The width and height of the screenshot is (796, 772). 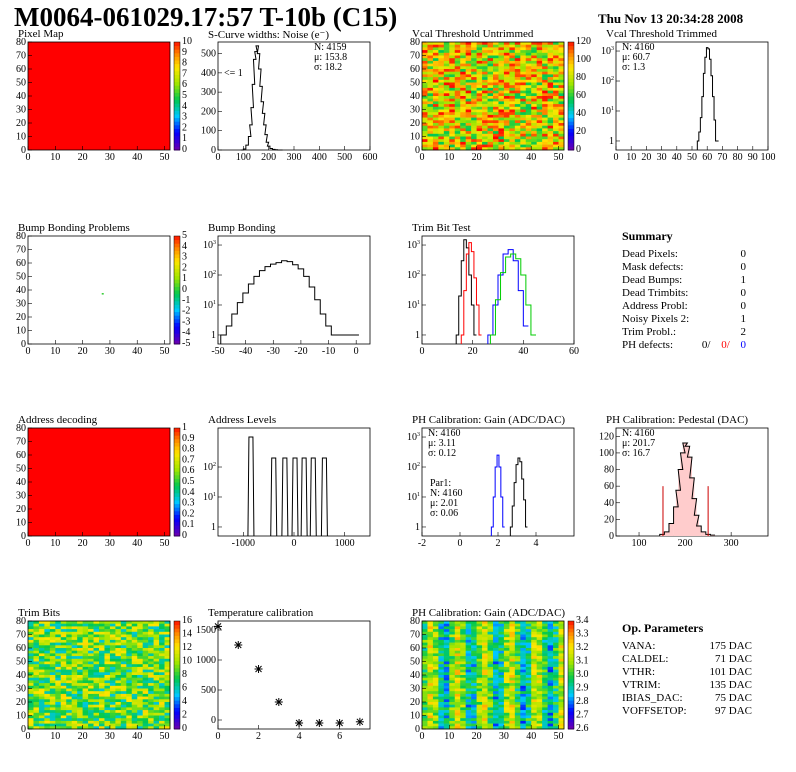 What do you see at coordinates (188, 524) in the screenshot?
I see `palette-label: 0.1` at bounding box center [188, 524].